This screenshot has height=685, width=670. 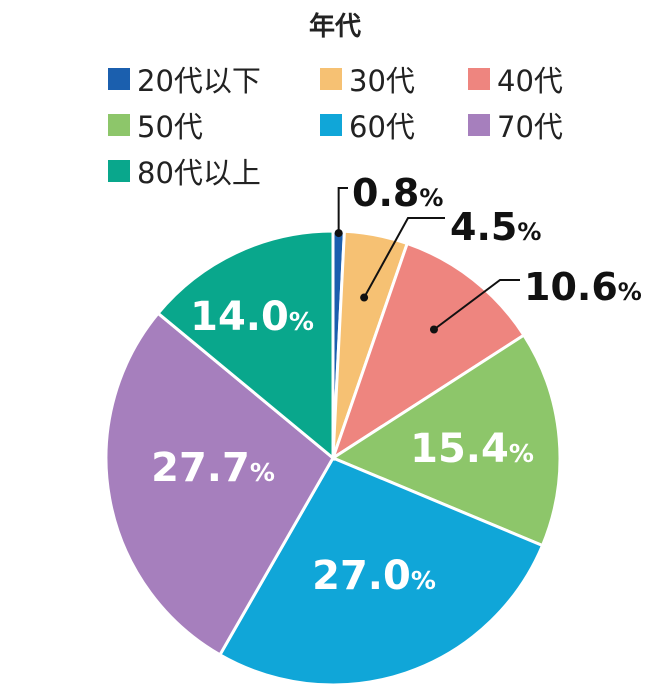 I want to click on data-label: 27.0%, so click(x=374, y=576).